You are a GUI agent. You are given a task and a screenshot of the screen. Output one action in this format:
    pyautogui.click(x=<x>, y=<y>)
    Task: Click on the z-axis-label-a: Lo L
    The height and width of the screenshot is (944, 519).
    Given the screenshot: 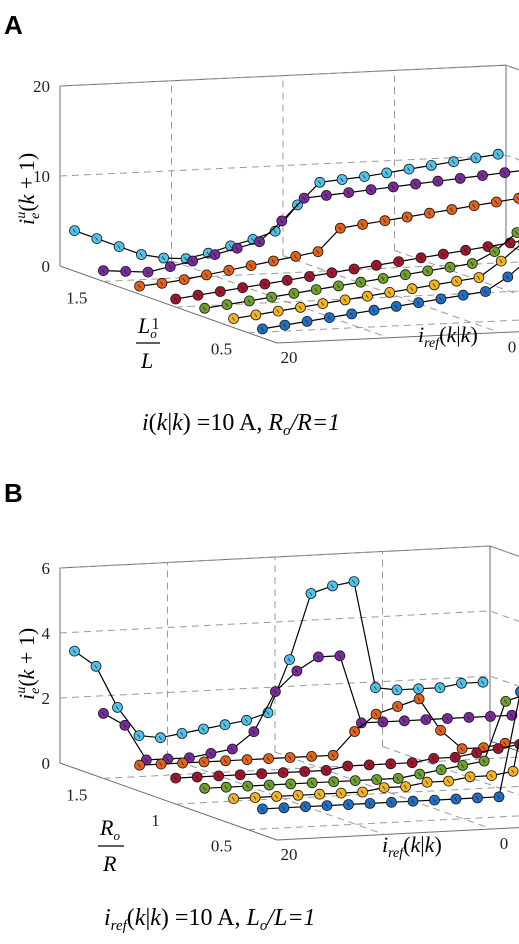 What is the action you would take?
    pyautogui.click(x=148, y=343)
    